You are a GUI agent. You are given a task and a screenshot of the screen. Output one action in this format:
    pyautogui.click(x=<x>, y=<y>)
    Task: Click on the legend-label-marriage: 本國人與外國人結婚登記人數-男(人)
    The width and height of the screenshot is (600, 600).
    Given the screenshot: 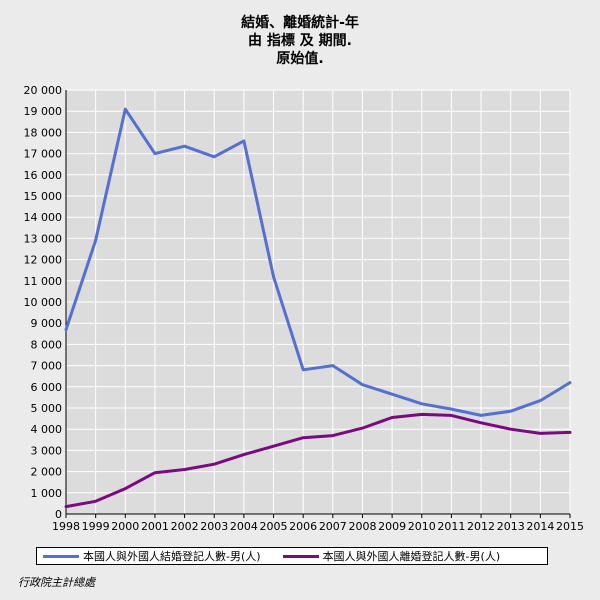 What is the action you would take?
    pyautogui.click(x=172, y=556)
    